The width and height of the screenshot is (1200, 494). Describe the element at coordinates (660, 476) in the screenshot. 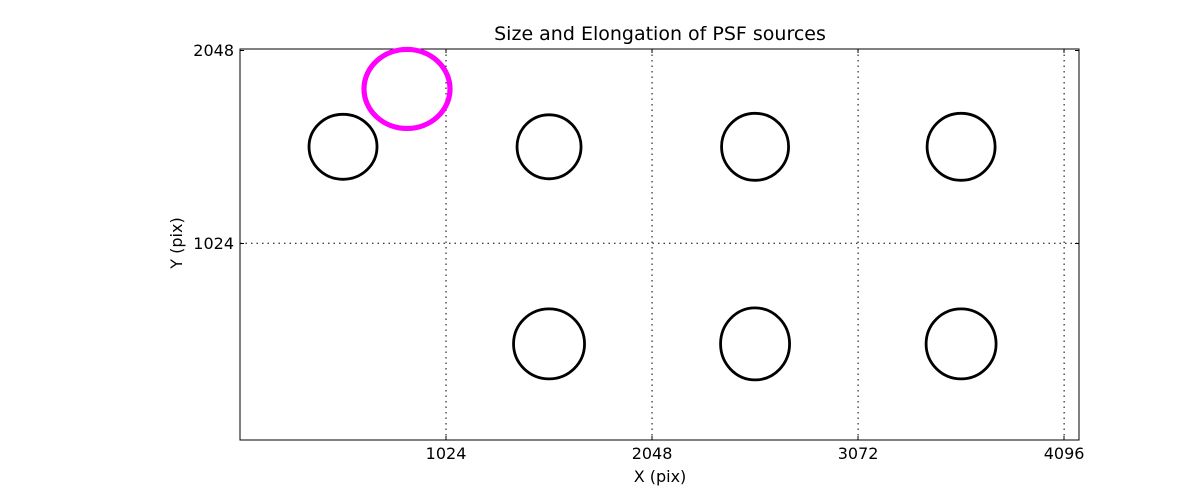

I see `x-axis-label: X (pix)` at that location.